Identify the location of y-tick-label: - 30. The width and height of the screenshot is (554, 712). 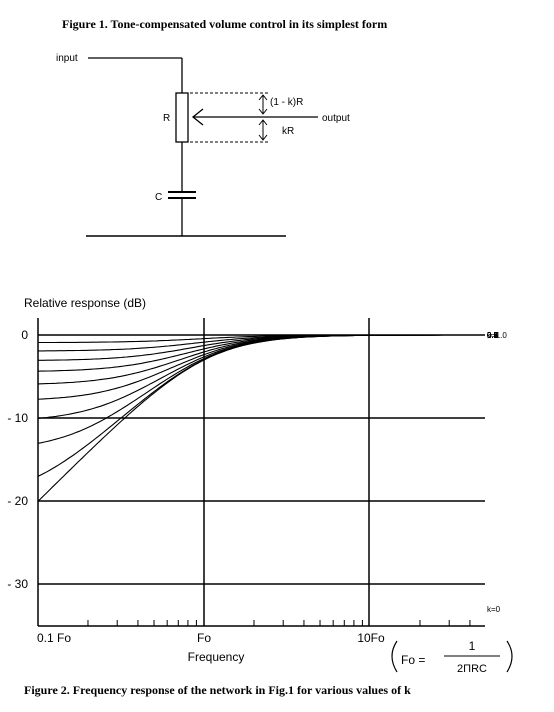
(17, 584).